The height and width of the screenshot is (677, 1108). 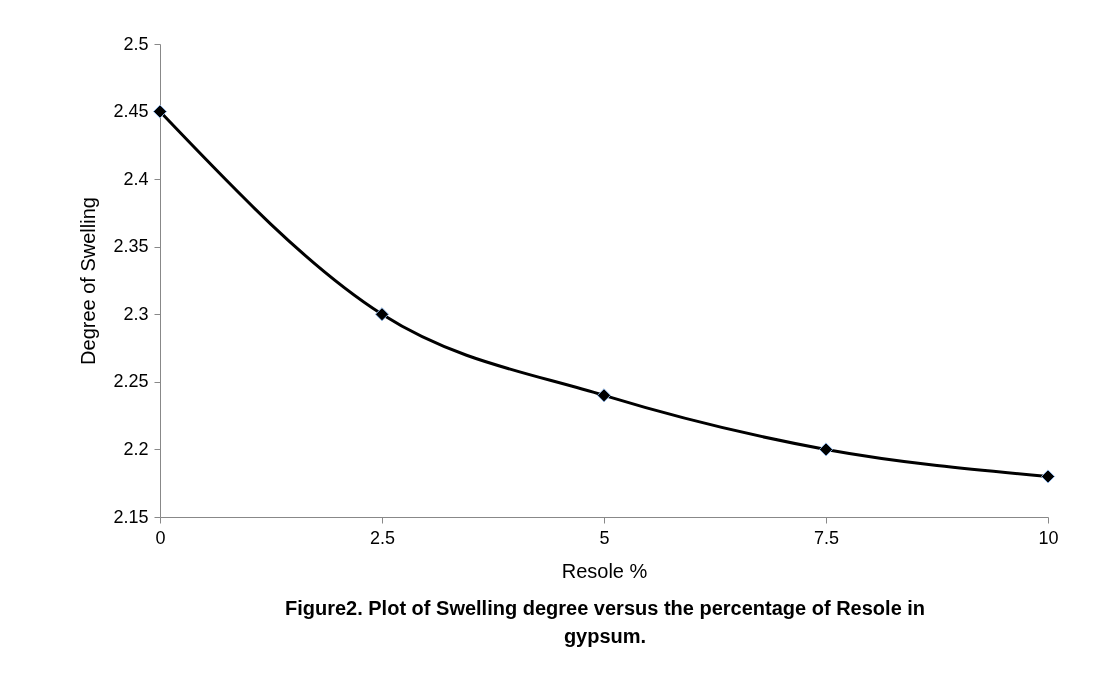 I want to click on y-tick-label: 2.5, so click(x=136, y=43).